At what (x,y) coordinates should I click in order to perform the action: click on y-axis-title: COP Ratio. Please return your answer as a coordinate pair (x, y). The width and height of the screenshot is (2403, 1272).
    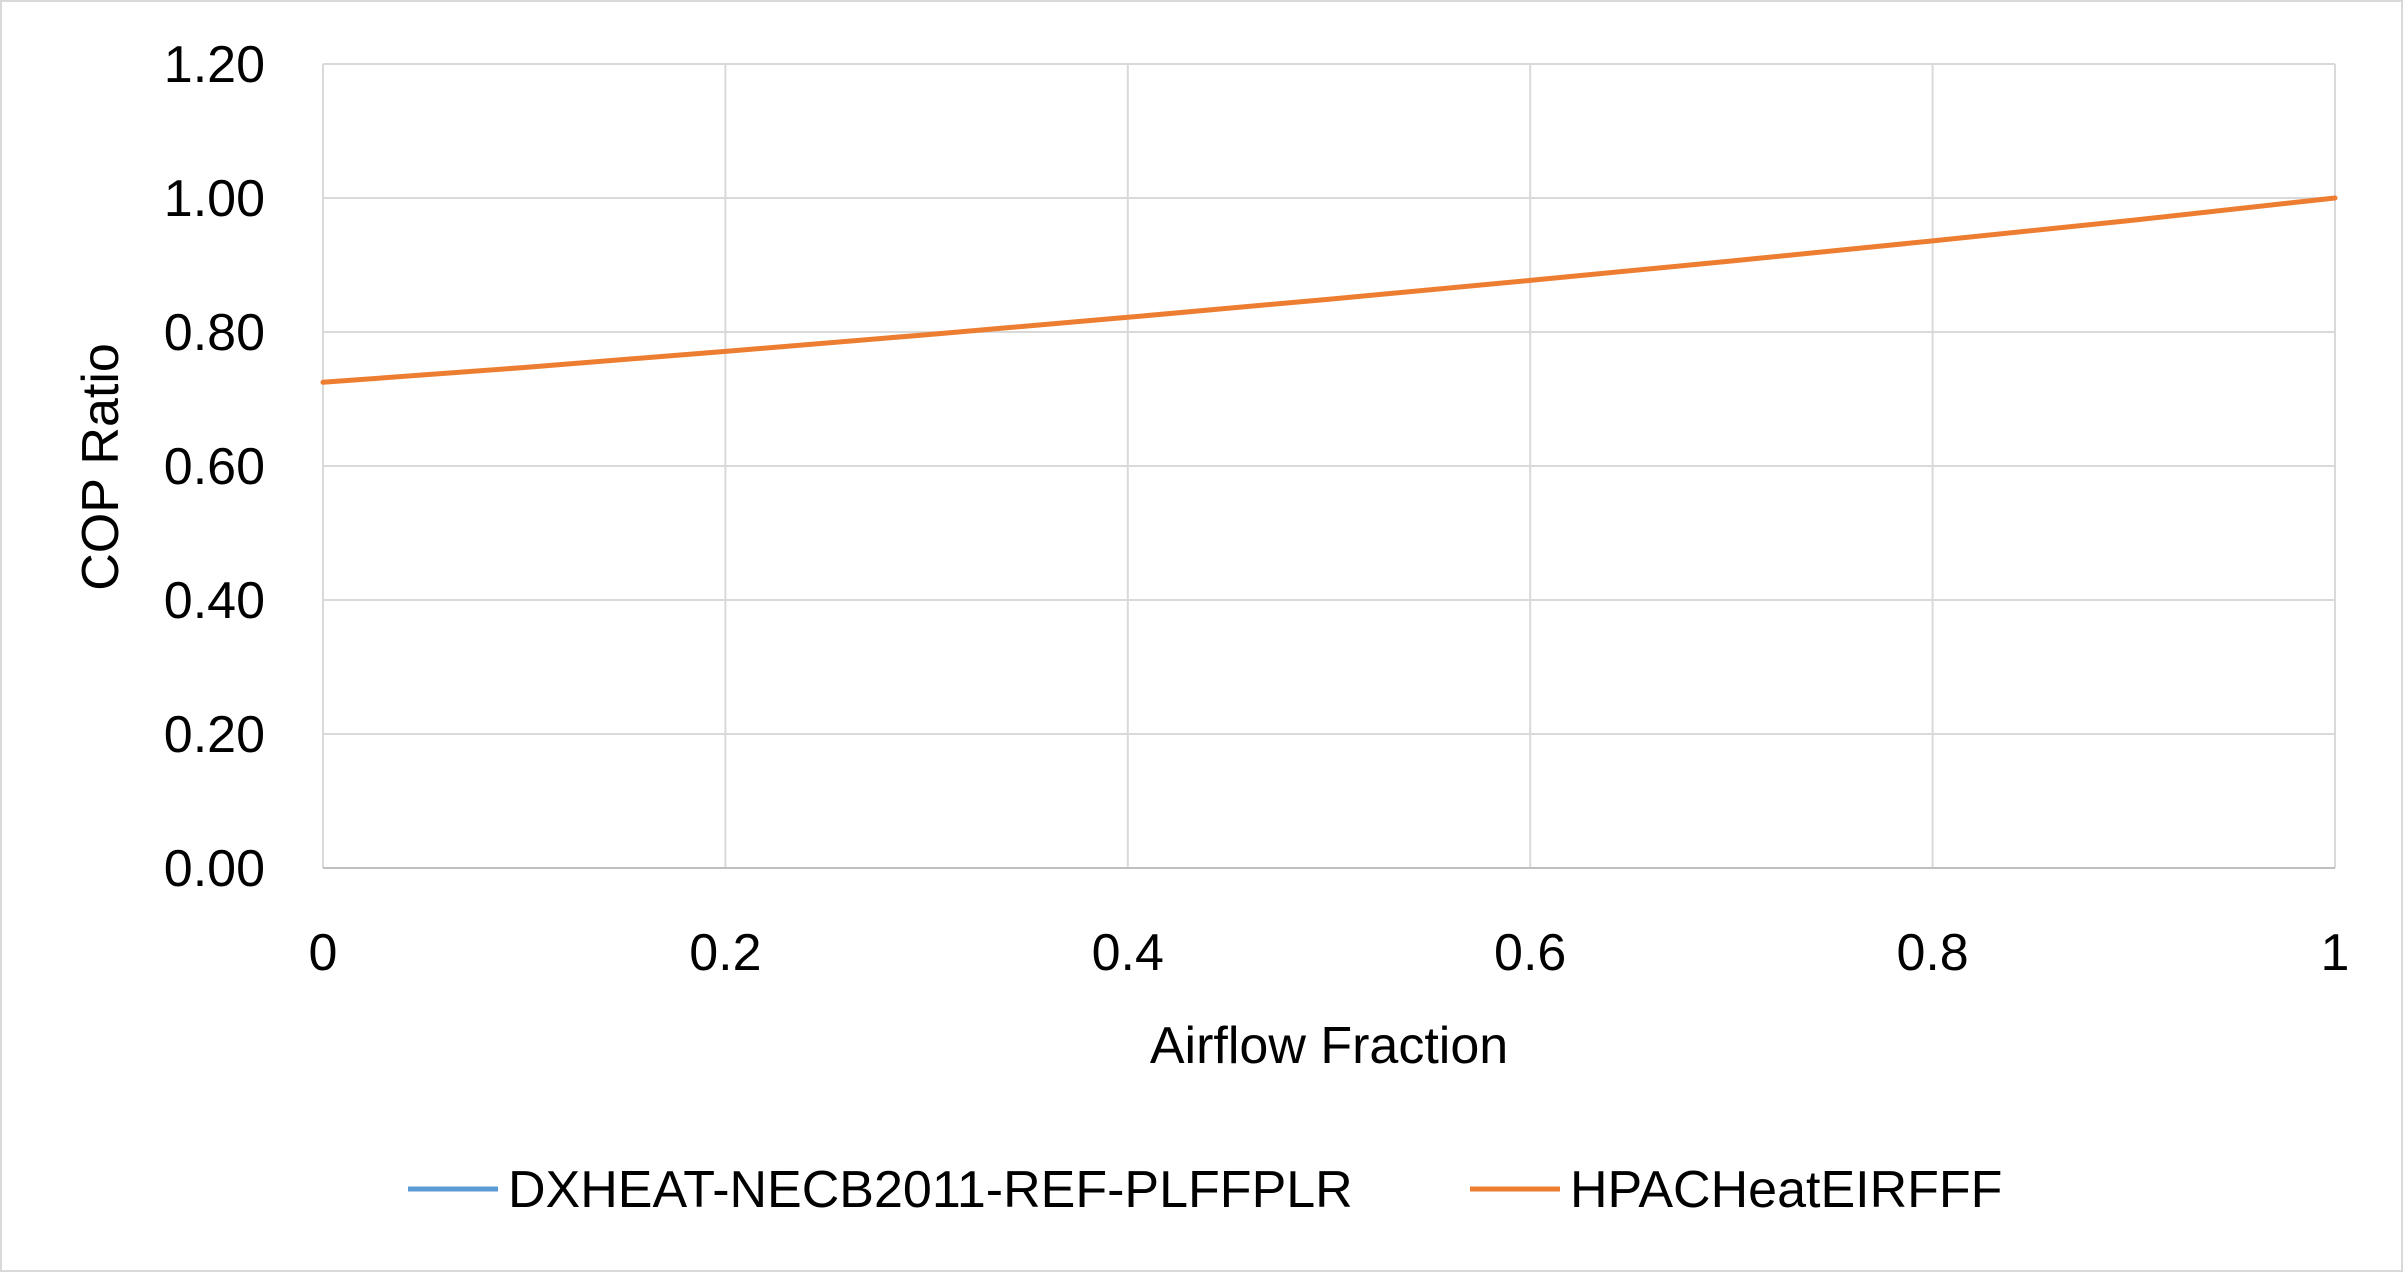
    Looking at the image, I should click on (101, 467).